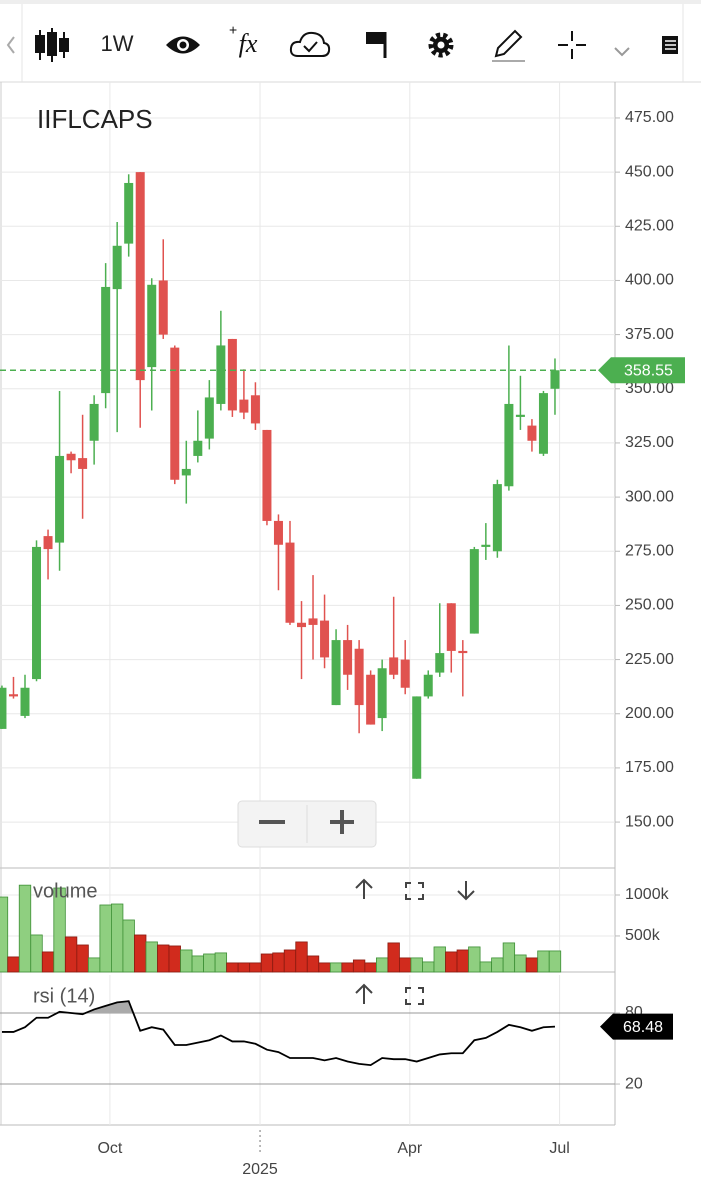  Describe the element at coordinates (649, 821) in the screenshot. I see `y-tick-label: 150.00` at that location.